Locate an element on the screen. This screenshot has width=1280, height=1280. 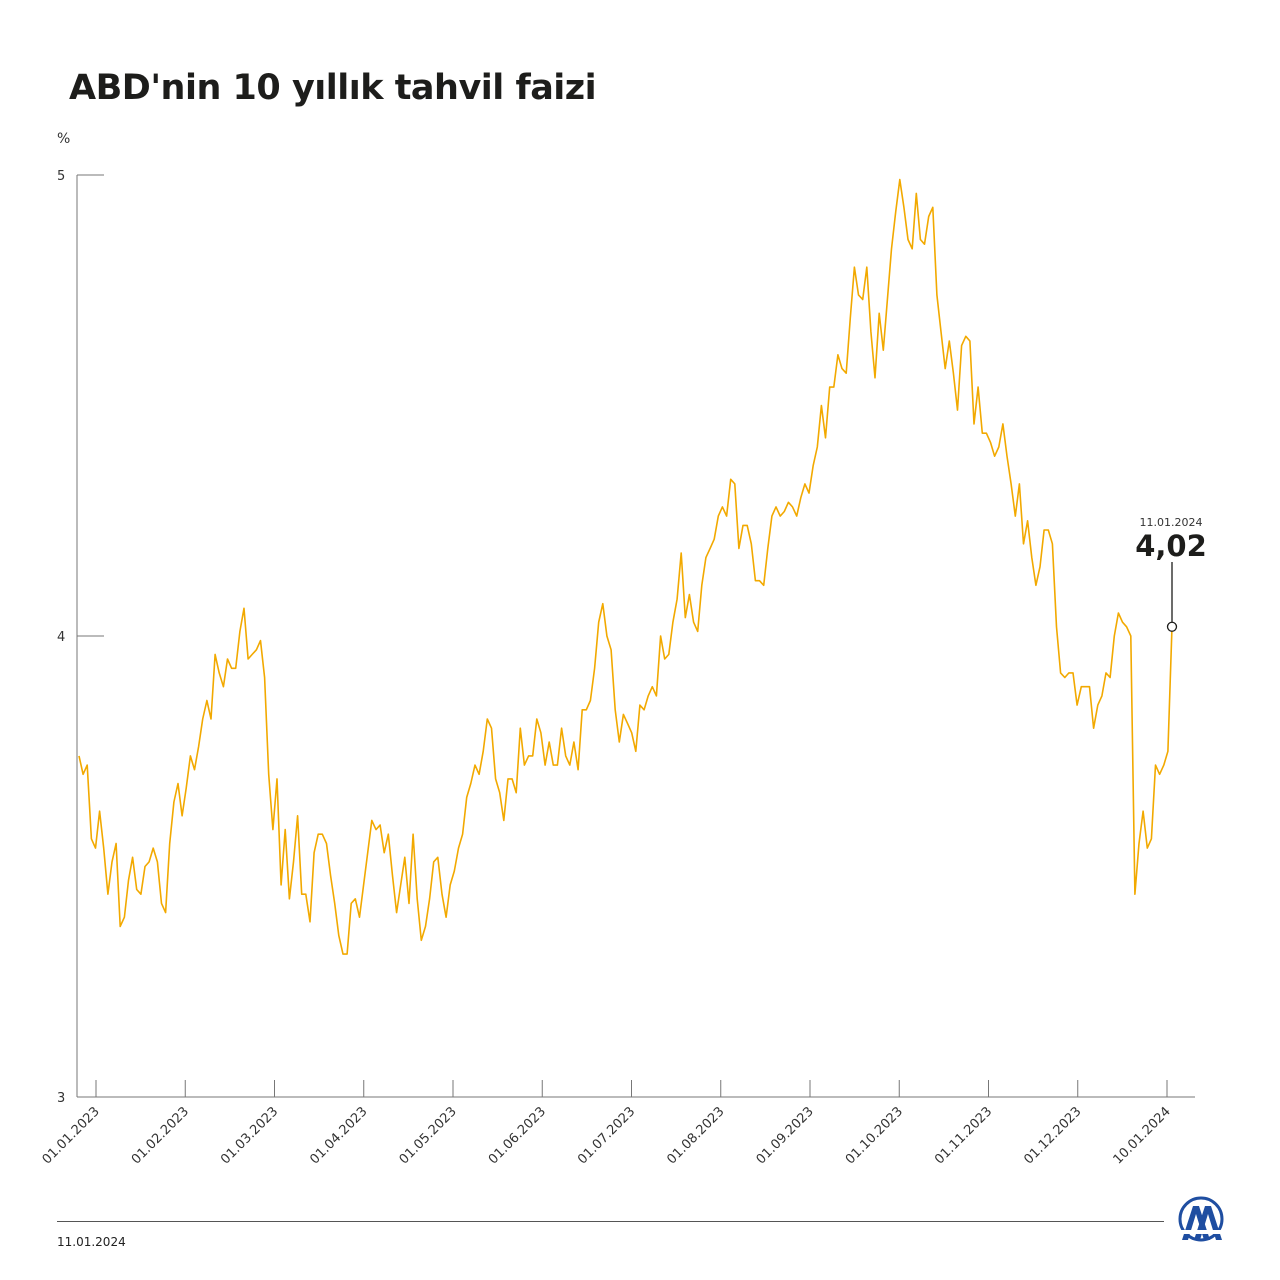
annotation-value: 4,02 is located at coordinates (1171, 546).